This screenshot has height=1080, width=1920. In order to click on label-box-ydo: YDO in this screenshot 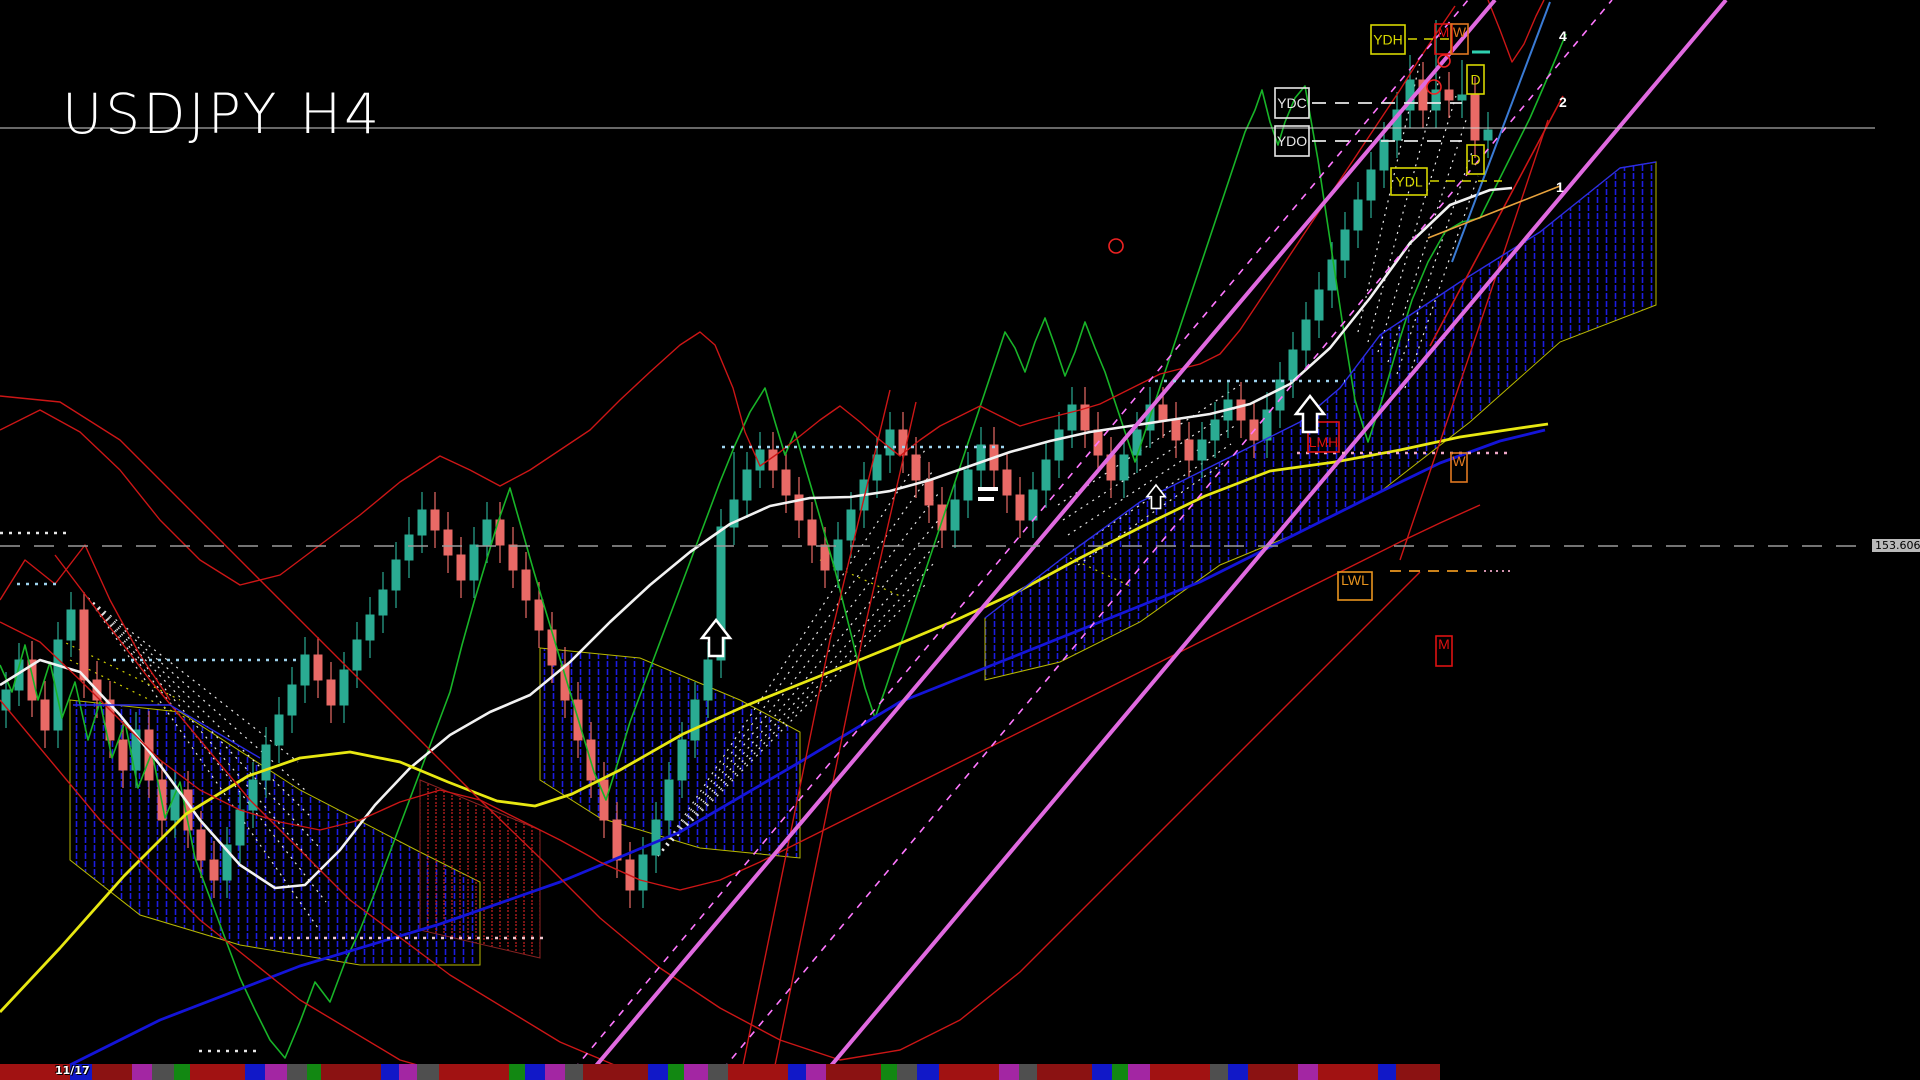, I will do `click(1292, 141)`.